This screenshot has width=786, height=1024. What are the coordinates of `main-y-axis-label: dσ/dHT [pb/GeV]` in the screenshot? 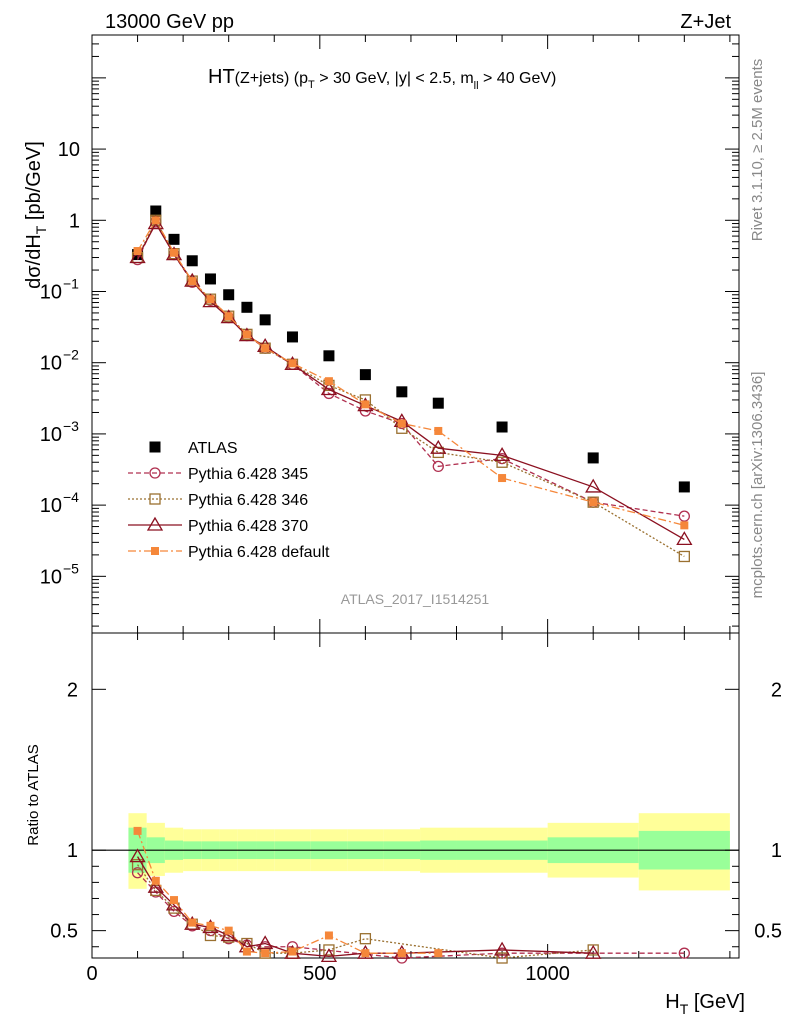 It's located at (36, 215).